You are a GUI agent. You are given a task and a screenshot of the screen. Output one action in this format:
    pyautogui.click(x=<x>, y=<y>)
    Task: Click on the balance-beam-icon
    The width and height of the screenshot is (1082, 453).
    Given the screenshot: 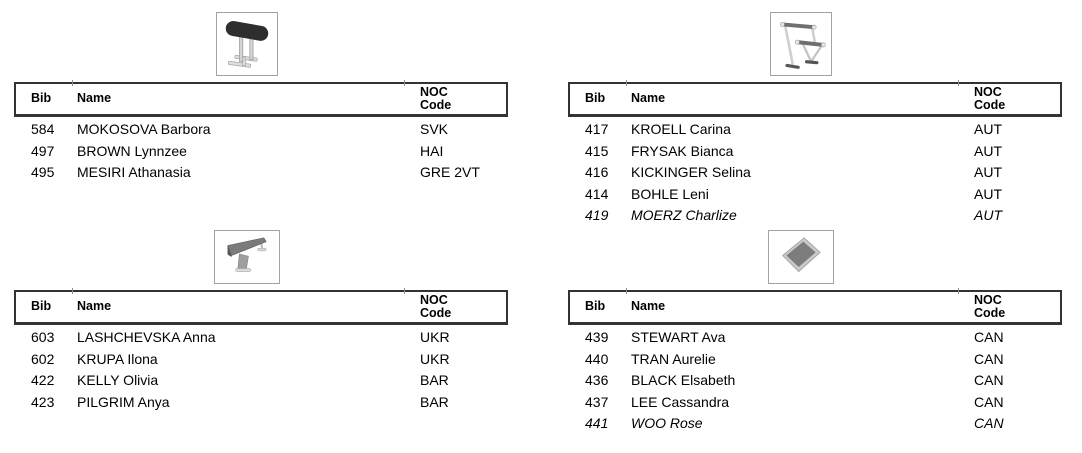 What is the action you would take?
    pyautogui.click(x=247, y=257)
    